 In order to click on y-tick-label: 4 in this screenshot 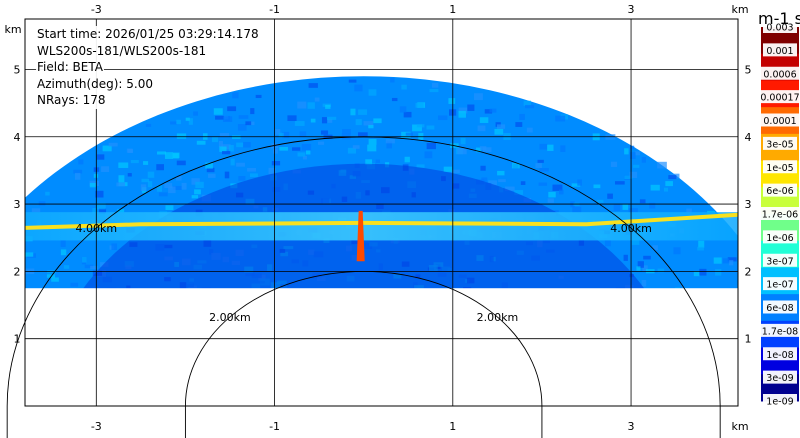, I will do `click(17, 137)`.